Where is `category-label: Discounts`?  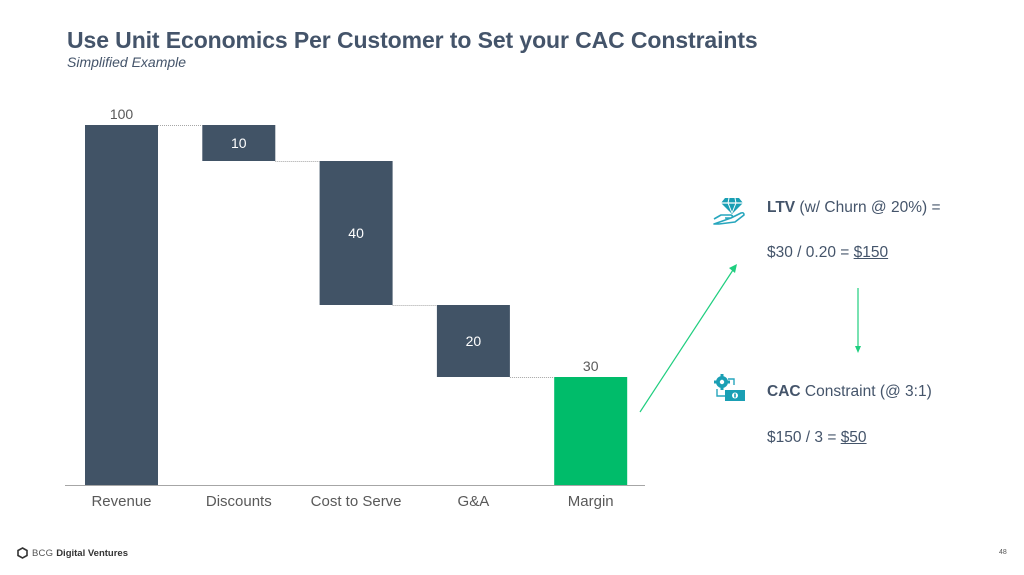 category-label: Discounts is located at coordinates (239, 501).